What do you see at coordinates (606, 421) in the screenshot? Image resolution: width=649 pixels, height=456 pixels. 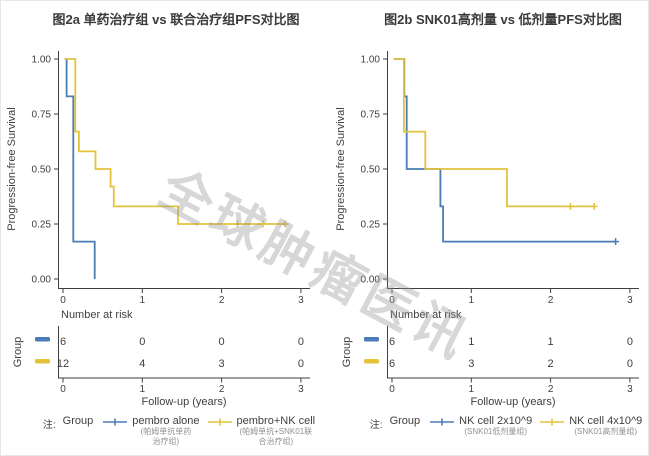 I see `legend-entry-label: NK cell 4x10^9` at bounding box center [606, 421].